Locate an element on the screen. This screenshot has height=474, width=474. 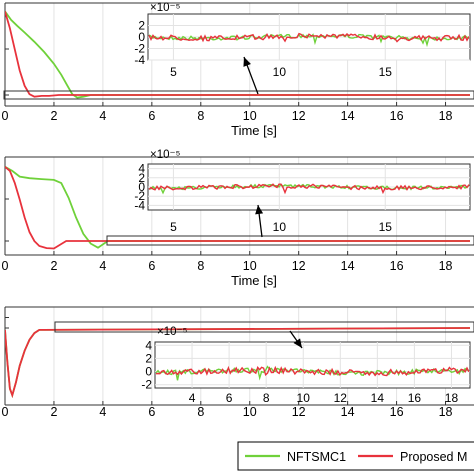
inset-plot: 5 10 15 420-2-4 ×10⁻⁵ is located at coordinates (302, 191).